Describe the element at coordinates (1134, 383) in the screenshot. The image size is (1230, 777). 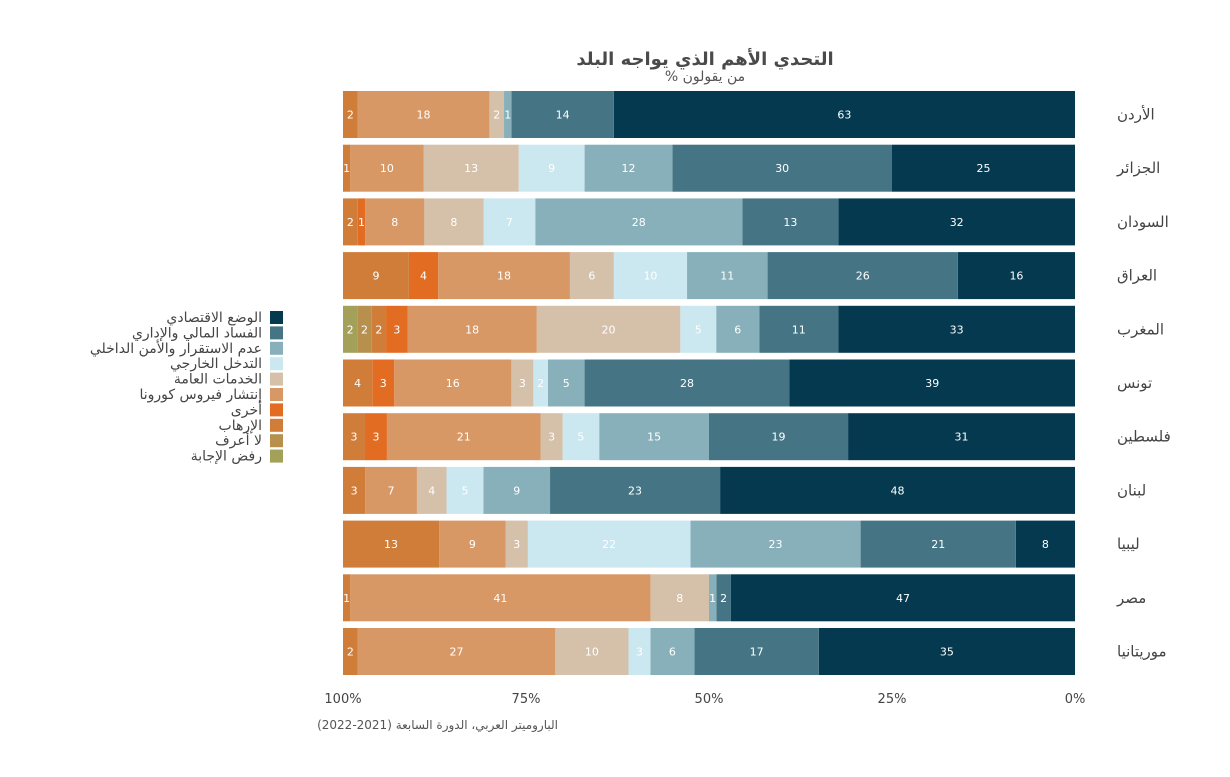
I see `category-label: تونس` at that location.